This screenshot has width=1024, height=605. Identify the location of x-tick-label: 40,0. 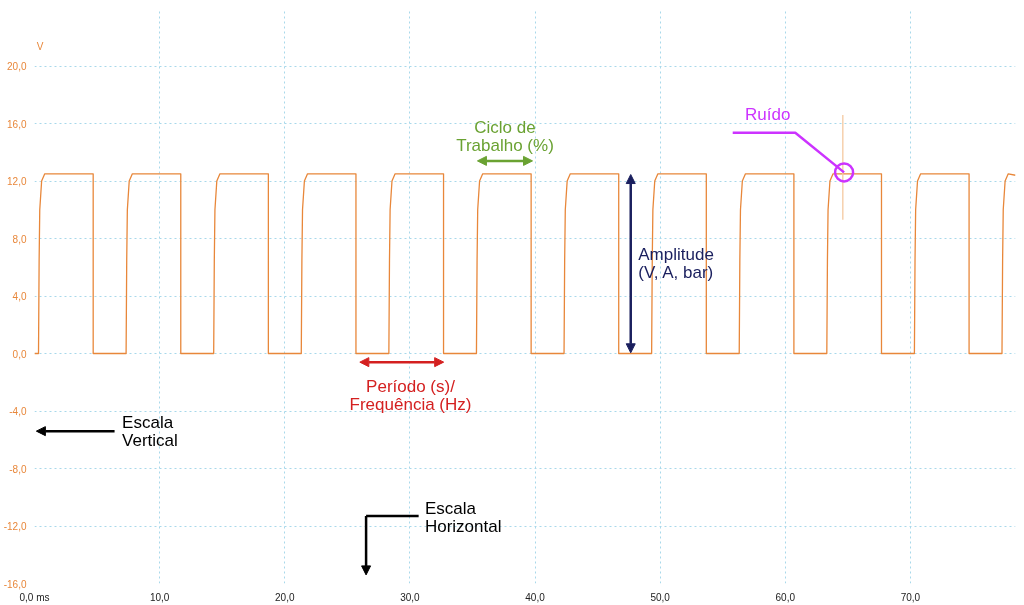
(535, 597).